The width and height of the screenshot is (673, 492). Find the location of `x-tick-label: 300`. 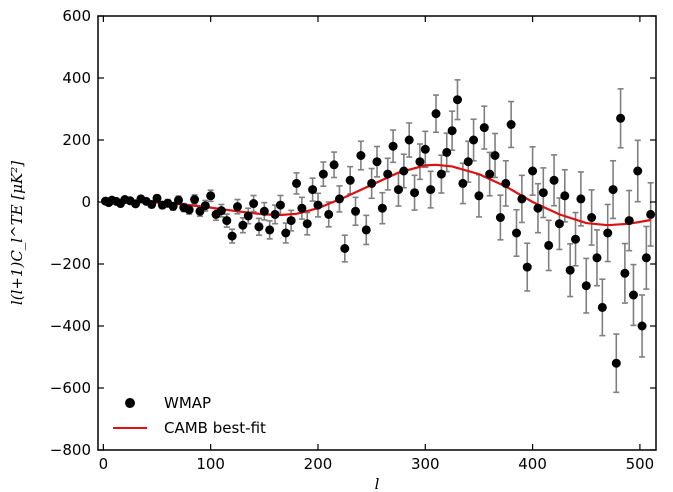

x-tick-label: 300 is located at coordinates (425, 464).